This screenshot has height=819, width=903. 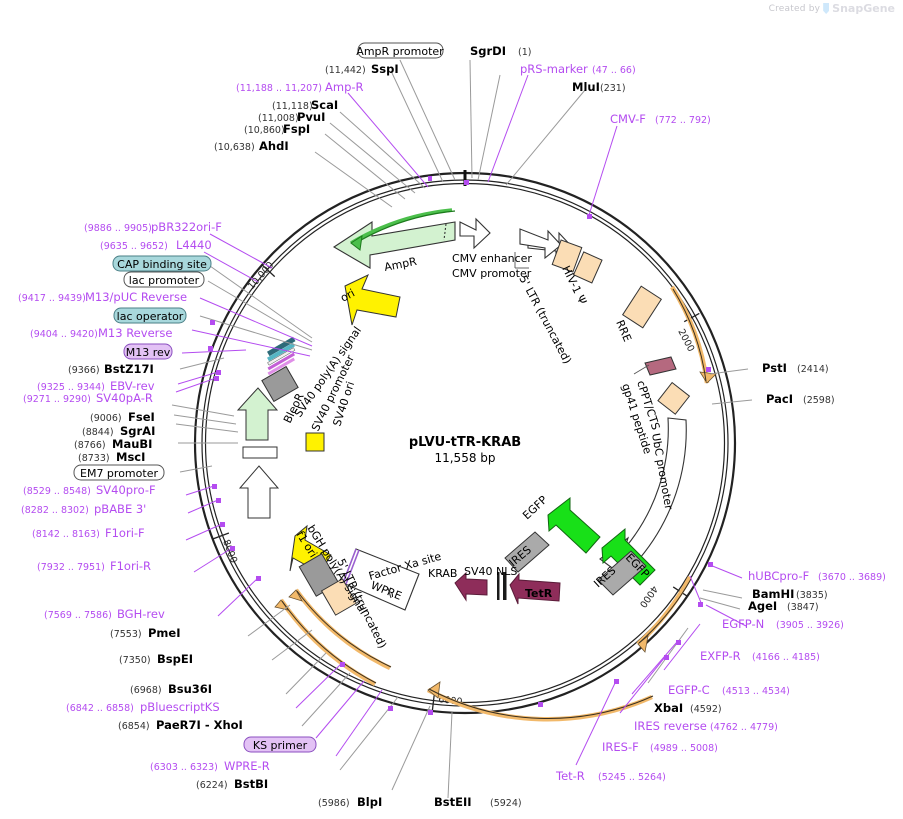 What do you see at coordinates (247, 766) in the screenshot?
I see `primer-wpre-r: WPRE-R` at bounding box center [247, 766].